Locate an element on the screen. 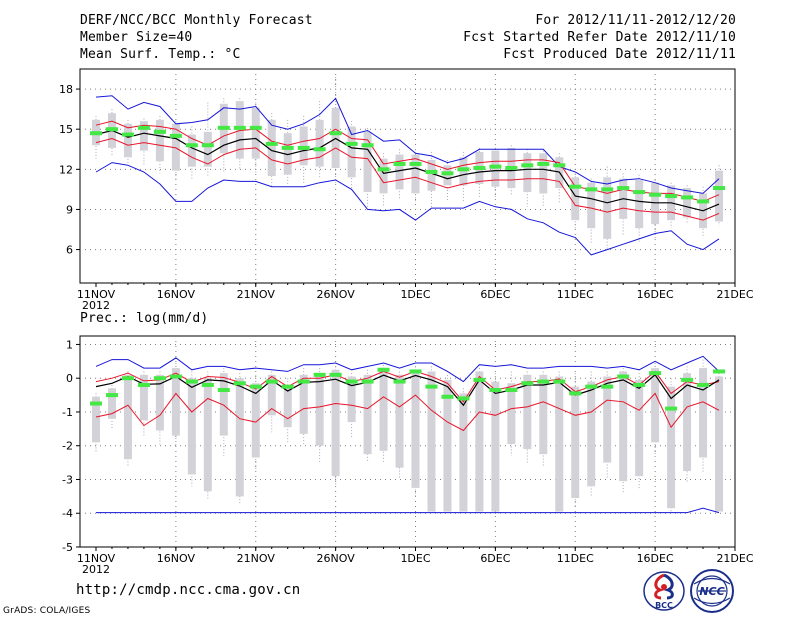  temperature-variable-label: Mean Surf. Temp.: °C is located at coordinates (160, 54).